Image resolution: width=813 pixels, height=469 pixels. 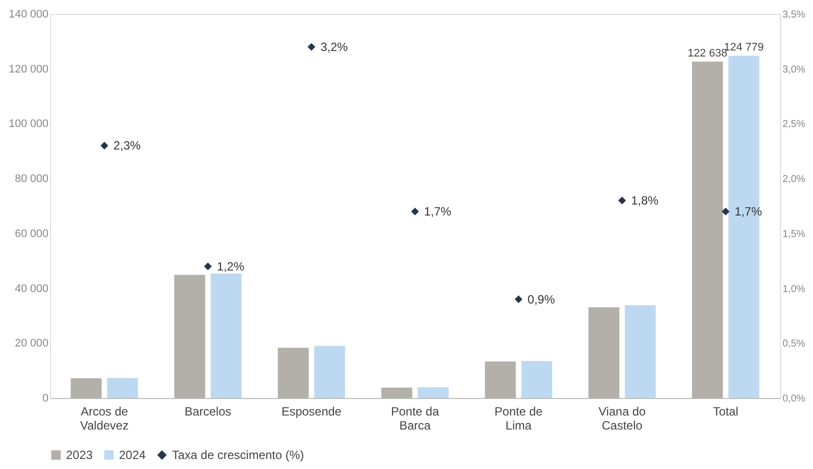 I want to click on x-tick-label: Arcos de Valdevez, so click(x=104, y=418).